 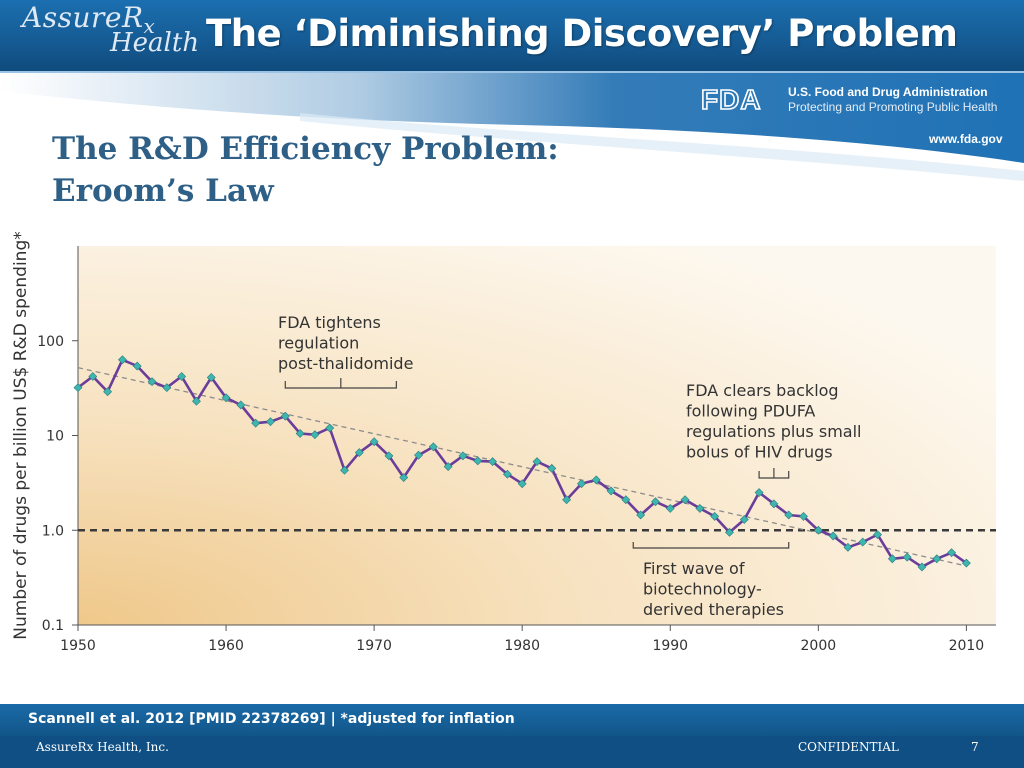 What do you see at coordinates (226, 646) in the screenshot?
I see `x-tick-label: 1960` at bounding box center [226, 646].